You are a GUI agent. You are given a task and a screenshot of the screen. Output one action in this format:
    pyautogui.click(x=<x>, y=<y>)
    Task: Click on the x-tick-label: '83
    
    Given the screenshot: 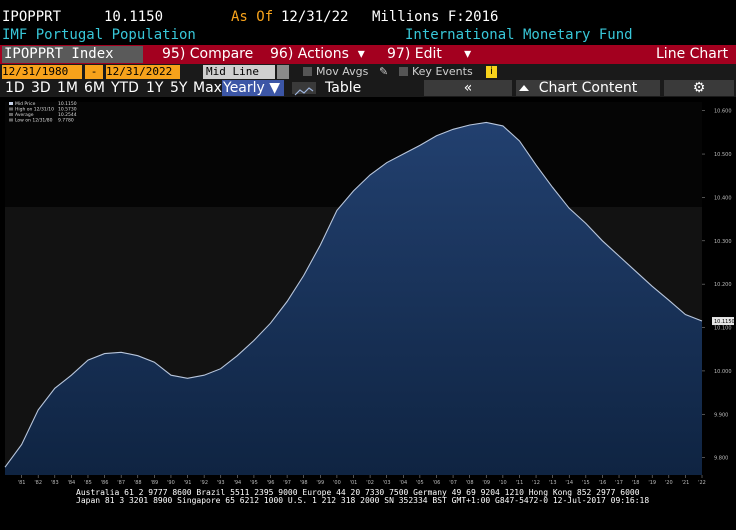 What is the action you would take?
    pyautogui.click(x=55, y=483)
    